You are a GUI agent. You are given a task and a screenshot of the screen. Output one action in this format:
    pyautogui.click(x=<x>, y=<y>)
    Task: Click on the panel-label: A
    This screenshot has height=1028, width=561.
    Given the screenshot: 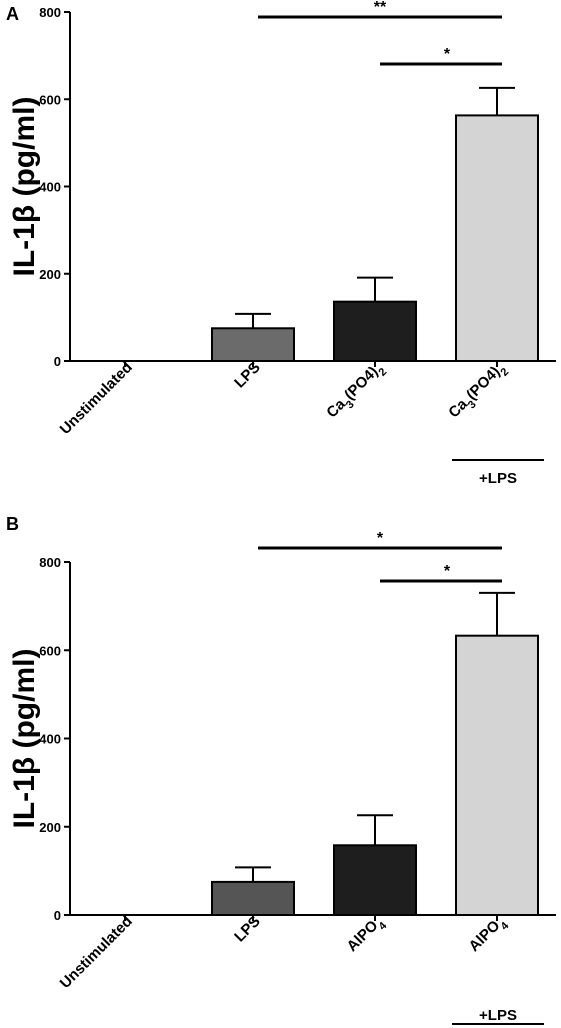 What is the action you would take?
    pyautogui.click(x=12, y=14)
    